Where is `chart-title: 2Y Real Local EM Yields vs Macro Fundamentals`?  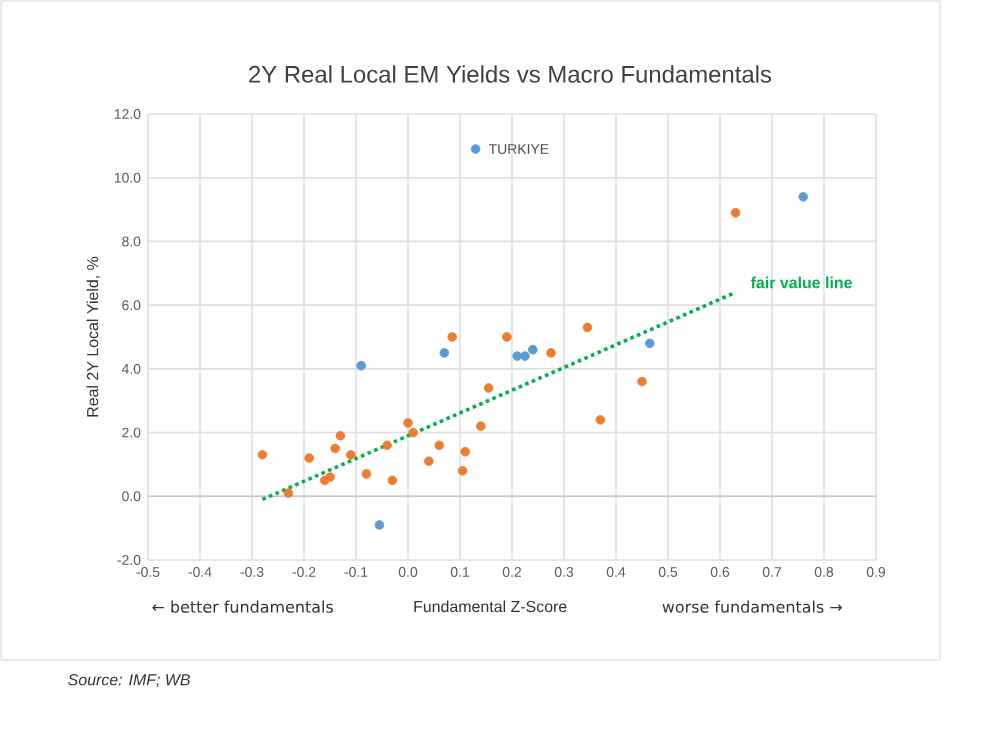
chart-title: 2Y Real Local EM Yields vs Macro Fundamentals is located at coordinates (510, 74).